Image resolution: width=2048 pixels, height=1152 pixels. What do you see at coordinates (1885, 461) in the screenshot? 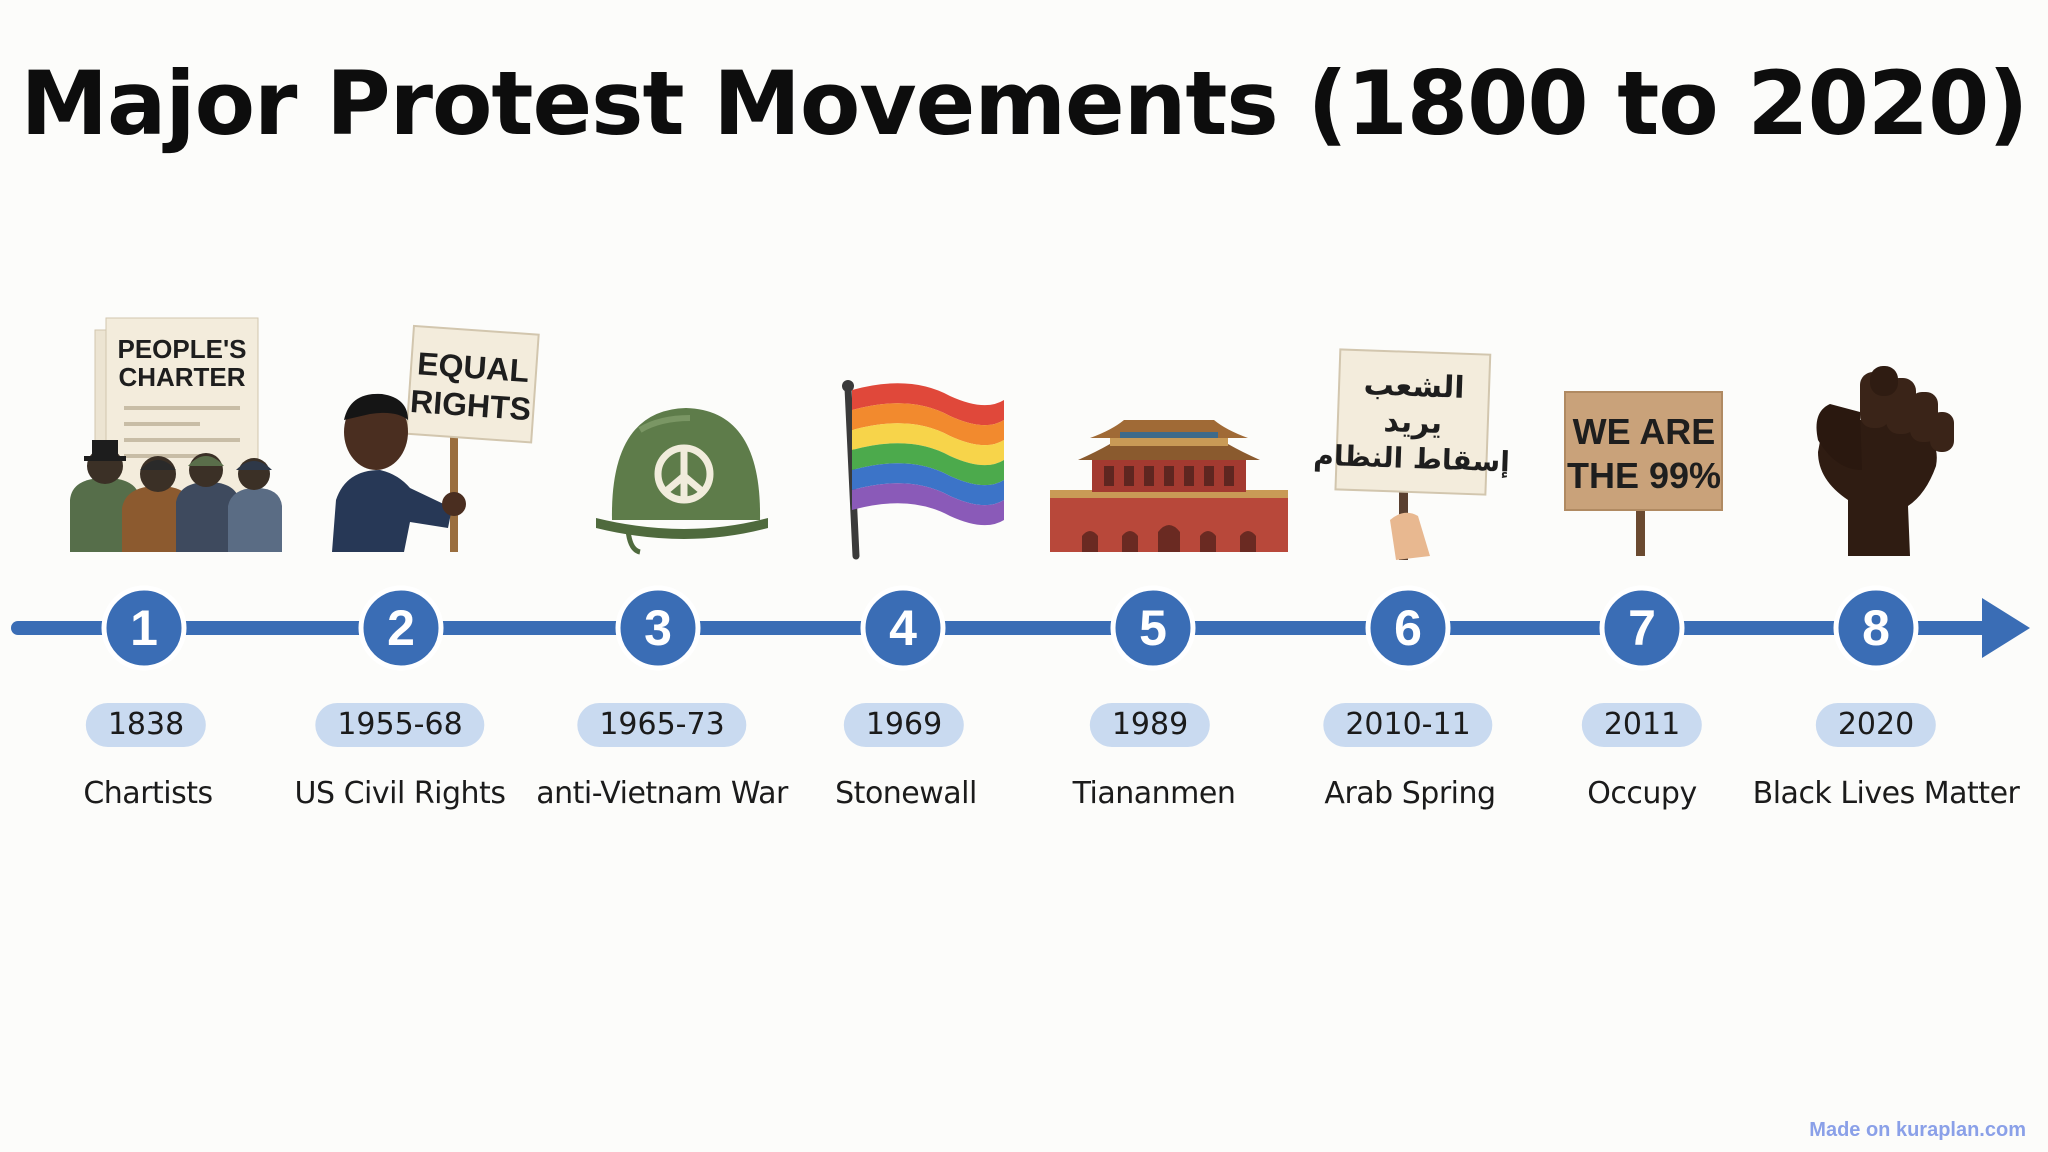
I see `raised-fist-icon` at bounding box center [1885, 461].